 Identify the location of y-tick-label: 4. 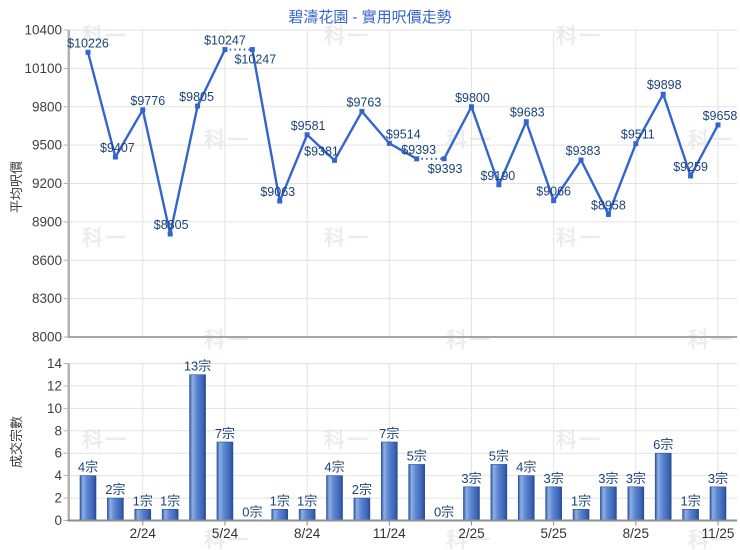
(58, 475).